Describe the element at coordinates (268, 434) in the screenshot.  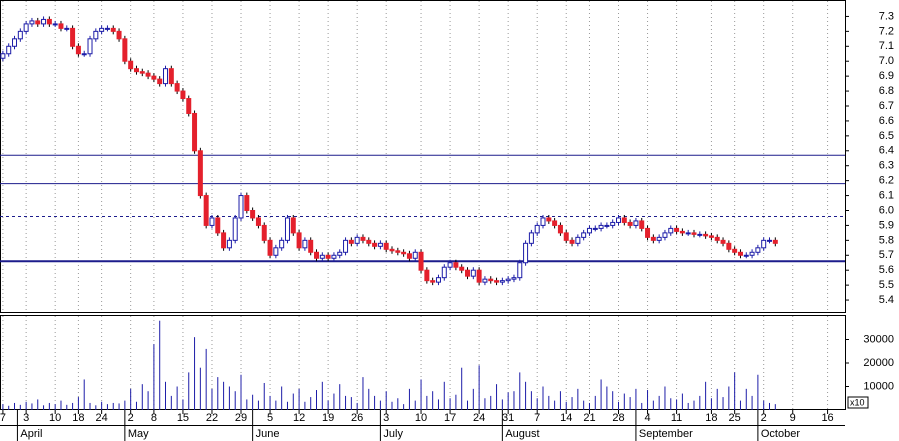
I see `month-label: June` at that location.